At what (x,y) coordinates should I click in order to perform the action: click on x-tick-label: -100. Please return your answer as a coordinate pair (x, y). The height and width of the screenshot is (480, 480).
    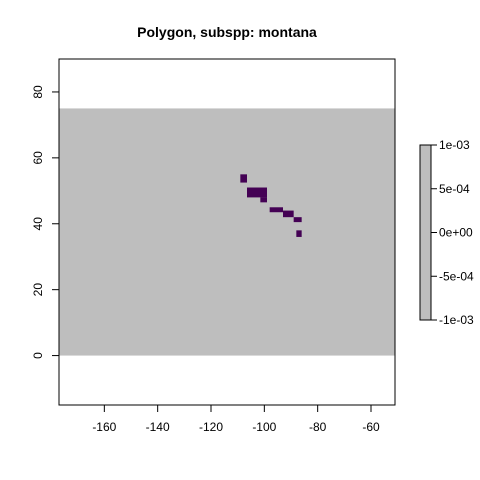
    Looking at the image, I should click on (264, 427).